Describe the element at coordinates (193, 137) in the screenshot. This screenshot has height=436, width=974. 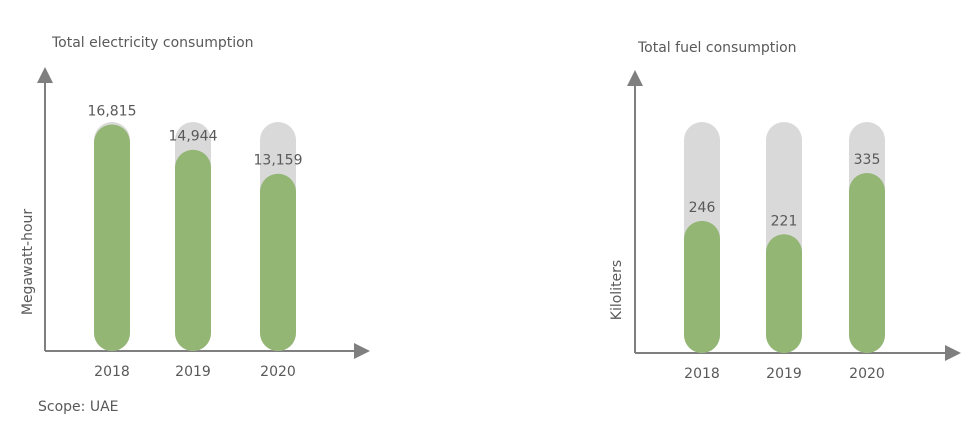
I see `value-label: 14,944` at that location.